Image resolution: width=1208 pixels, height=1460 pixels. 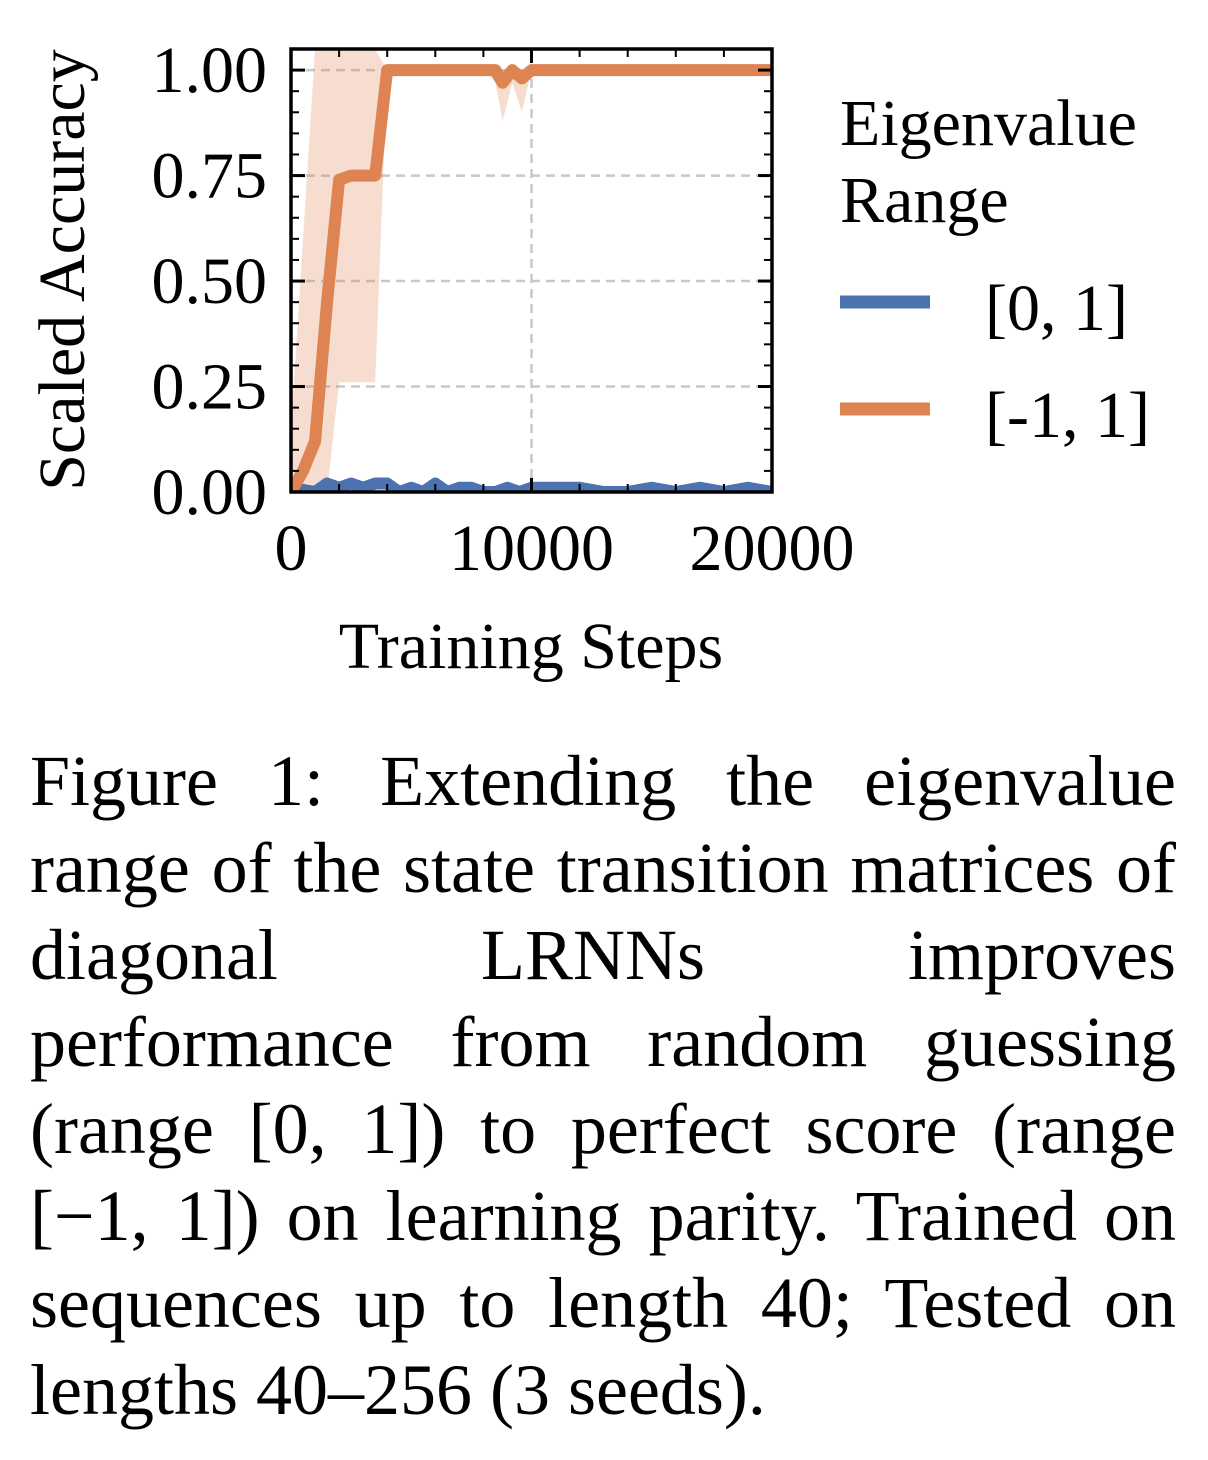 What do you see at coordinates (177, 781) in the screenshot?
I see `caption-label: Figure 1:` at bounding box center [177, 781].